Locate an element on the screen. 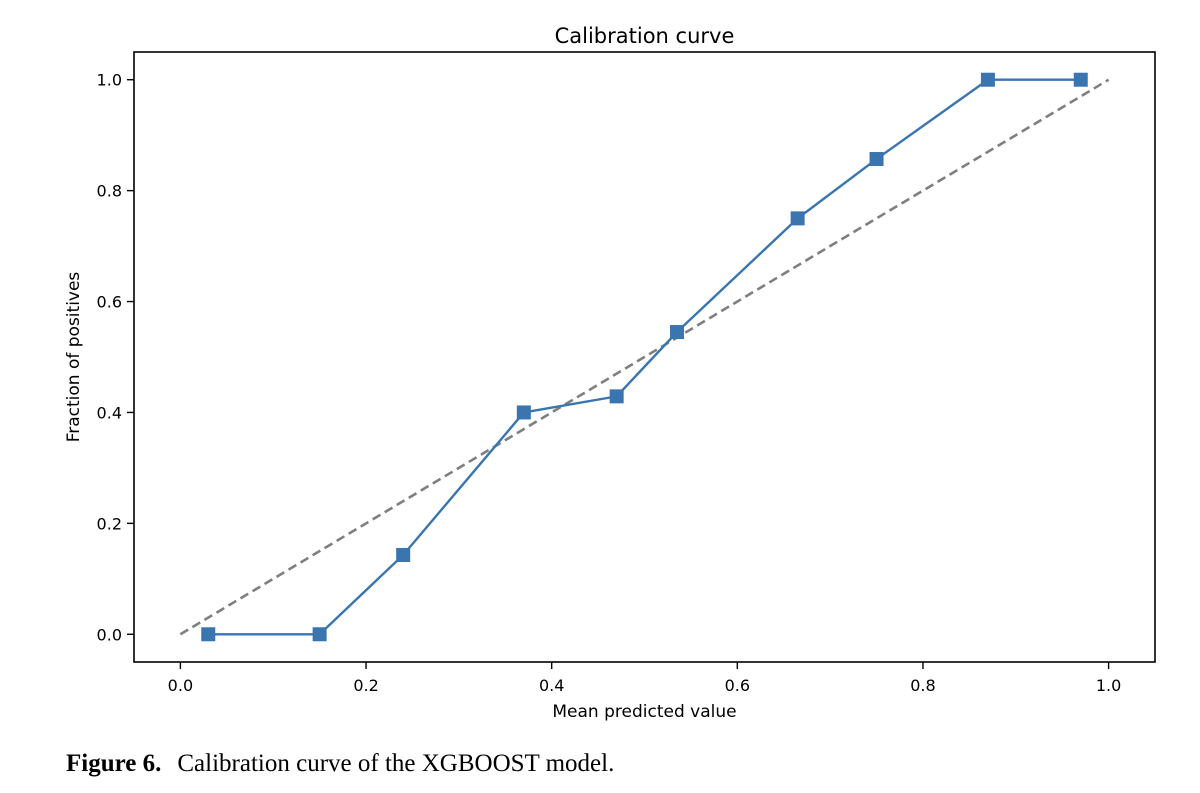  x-tick-label: 0.8 is located at coordinates (922, 685).